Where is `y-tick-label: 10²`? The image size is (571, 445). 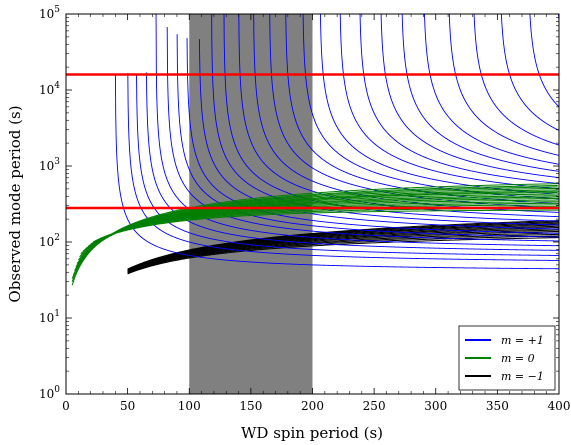
y-tick-label: 10² is located at coordinates (49, 241).